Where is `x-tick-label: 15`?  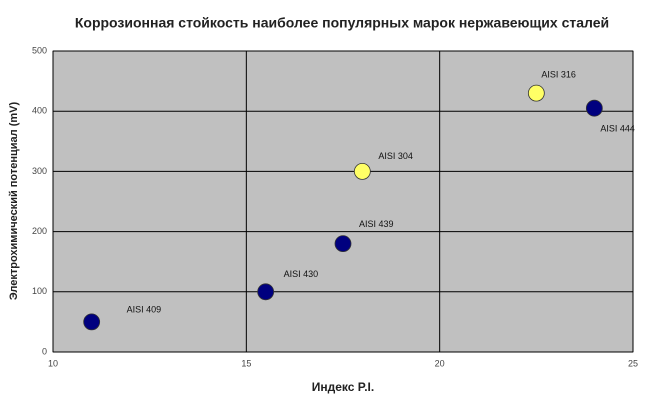 x-tick-label: 15 is located at coordinates (246, 363).